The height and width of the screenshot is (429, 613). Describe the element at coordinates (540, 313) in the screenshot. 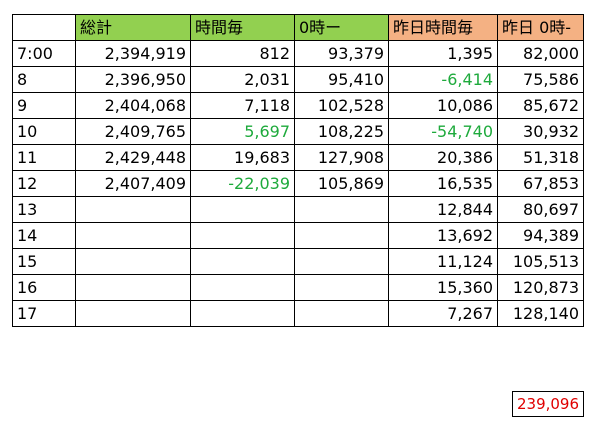

I see `yesterday-from-zero-cell: 128,140` at that location.